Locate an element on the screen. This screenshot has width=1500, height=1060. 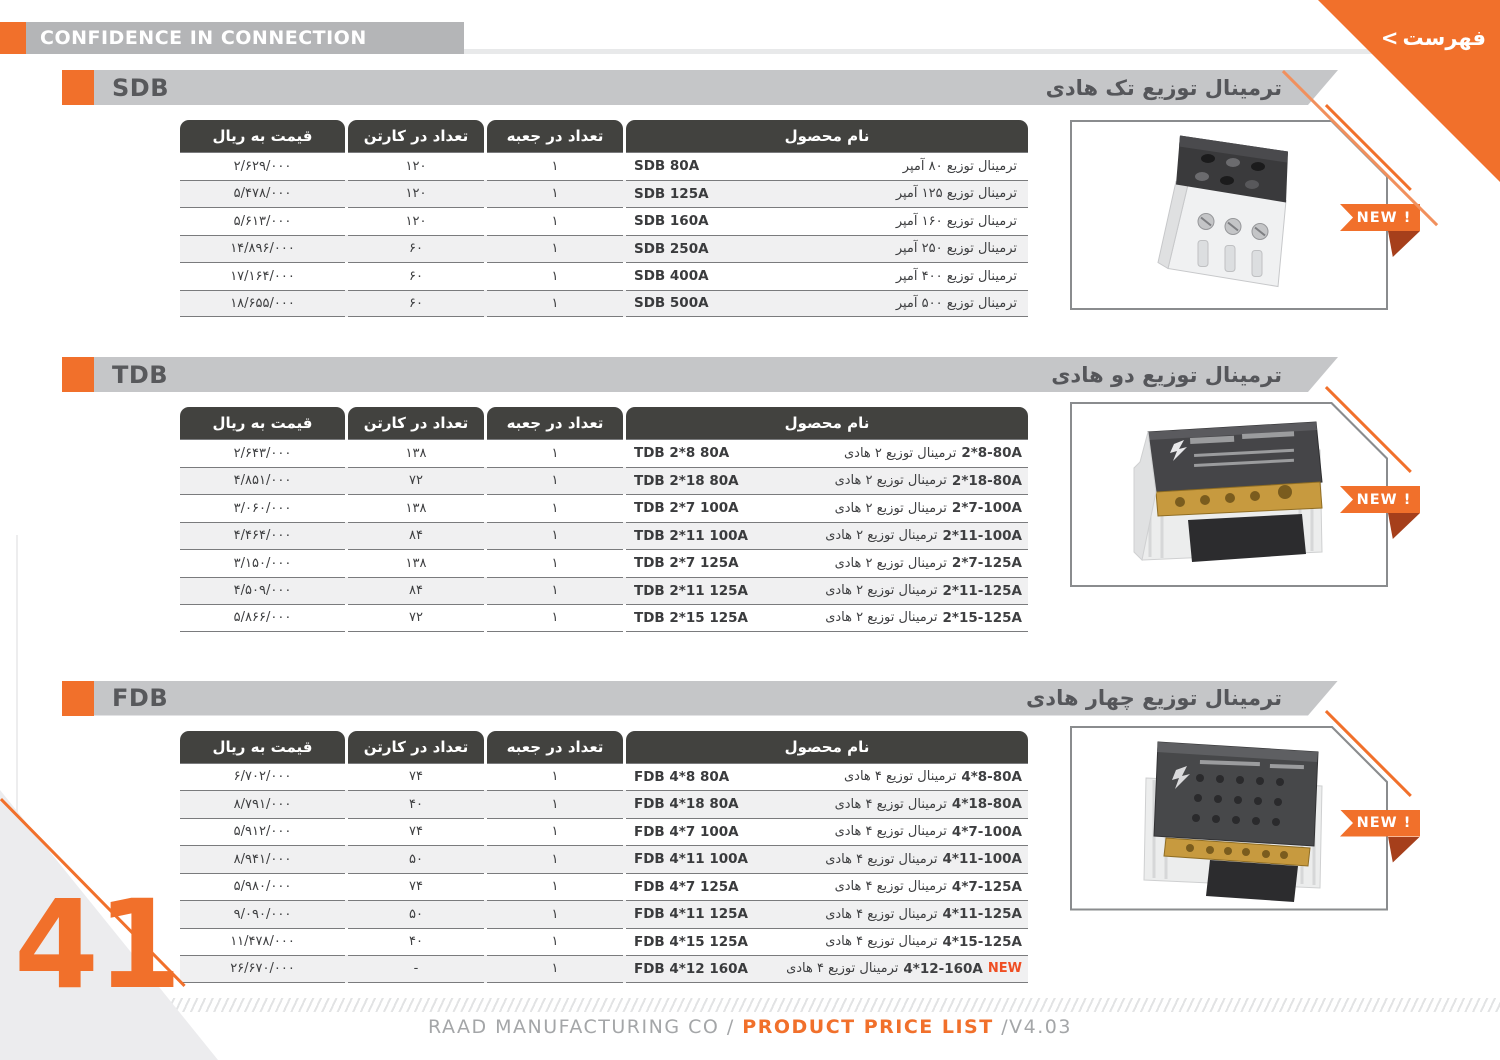
product-name-fa: 4*7-125A ترمینال توزیع ۴ هادی is located at coordinates (928, 887).